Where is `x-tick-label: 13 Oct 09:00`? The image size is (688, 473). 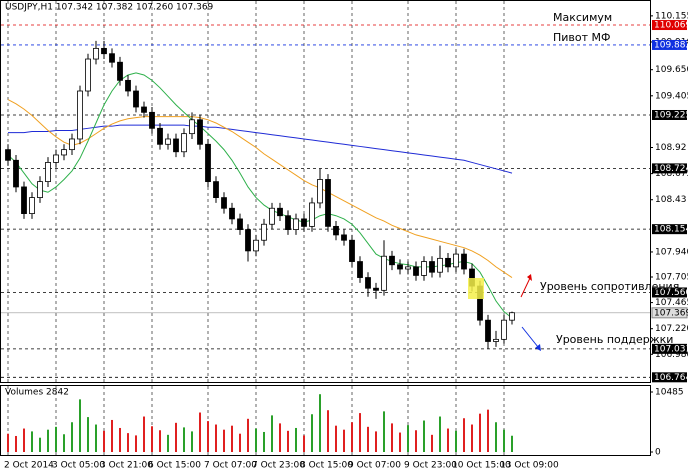
x-tick-label: 13 Oct 09:00 is located at coordinates (529, 466).